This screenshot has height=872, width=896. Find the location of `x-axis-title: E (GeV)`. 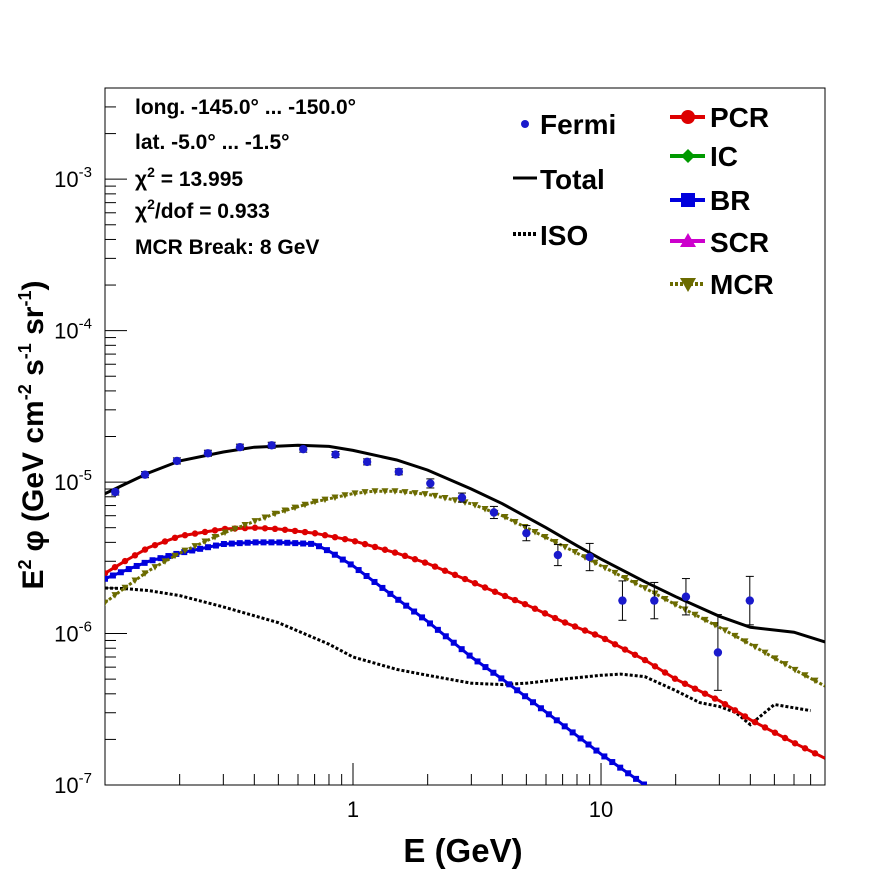

x-axis-title: E (GeV) is located at coordinates (462, 850).